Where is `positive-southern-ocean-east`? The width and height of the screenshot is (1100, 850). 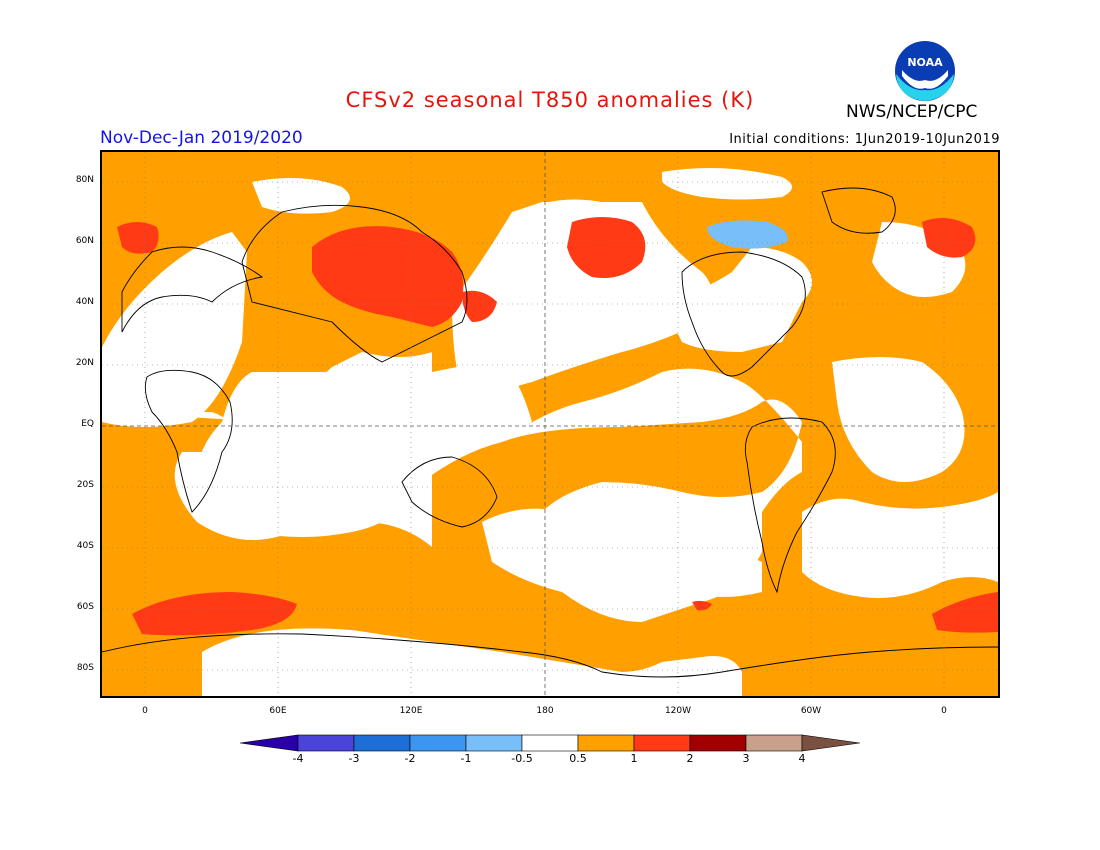
positive-southern-ocean-east is located at coordinates (965, 612).